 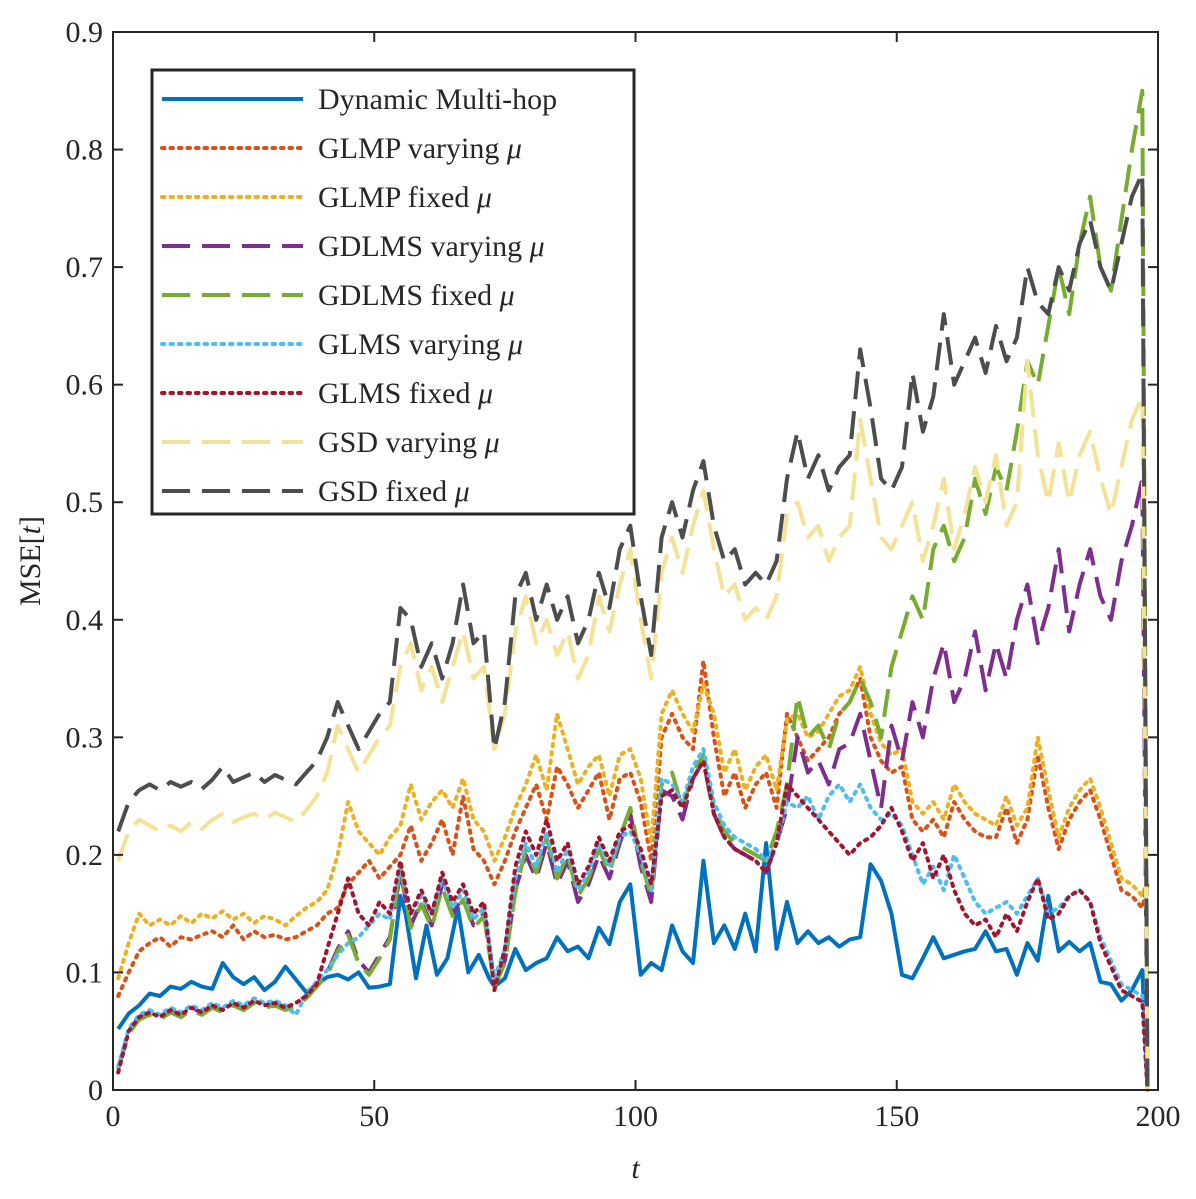 I want to click on x-tick-label: 0, so click(x=113, y=1116).